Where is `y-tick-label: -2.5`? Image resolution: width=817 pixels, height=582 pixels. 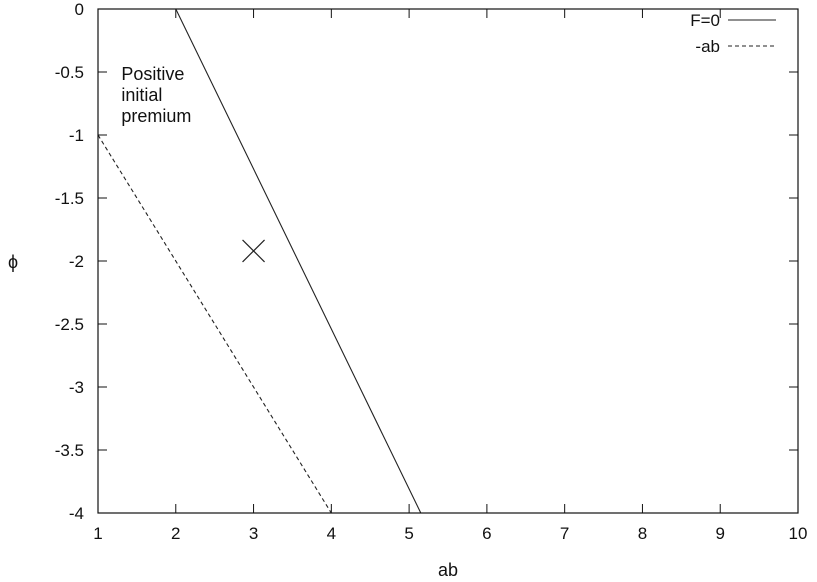
y-tick-label: -2.5 is located at coordinates (69, 324).